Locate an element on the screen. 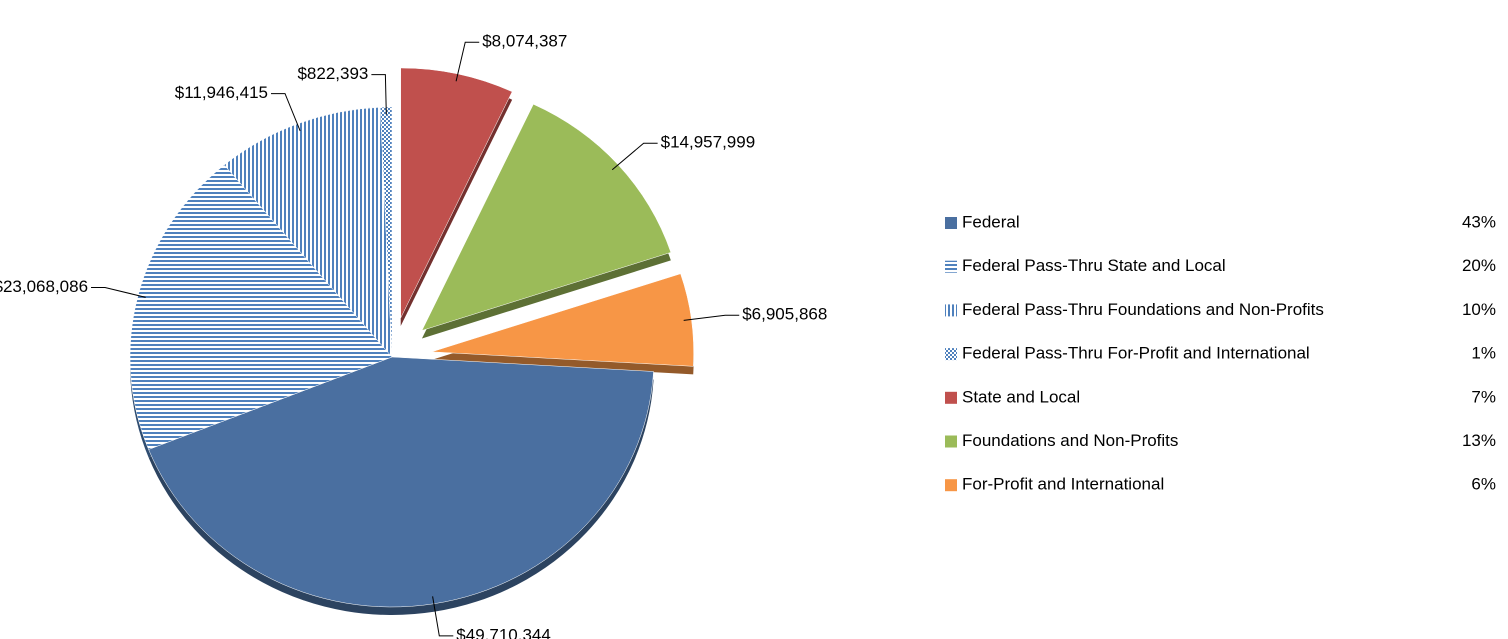  legend-percent: 7% is located at coordinates (1483, 396).